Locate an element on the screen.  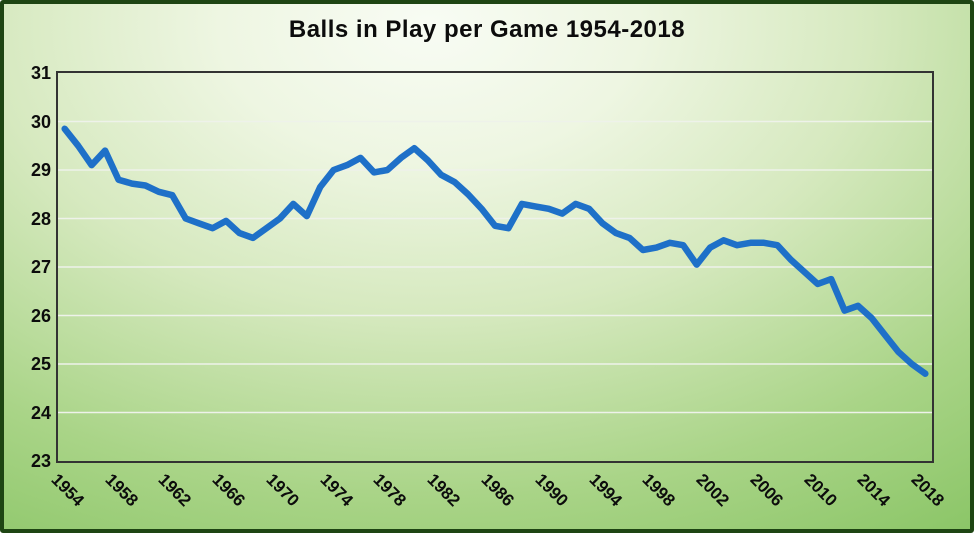
x-tick-label: 1970 is located at coordinates (282, 490).